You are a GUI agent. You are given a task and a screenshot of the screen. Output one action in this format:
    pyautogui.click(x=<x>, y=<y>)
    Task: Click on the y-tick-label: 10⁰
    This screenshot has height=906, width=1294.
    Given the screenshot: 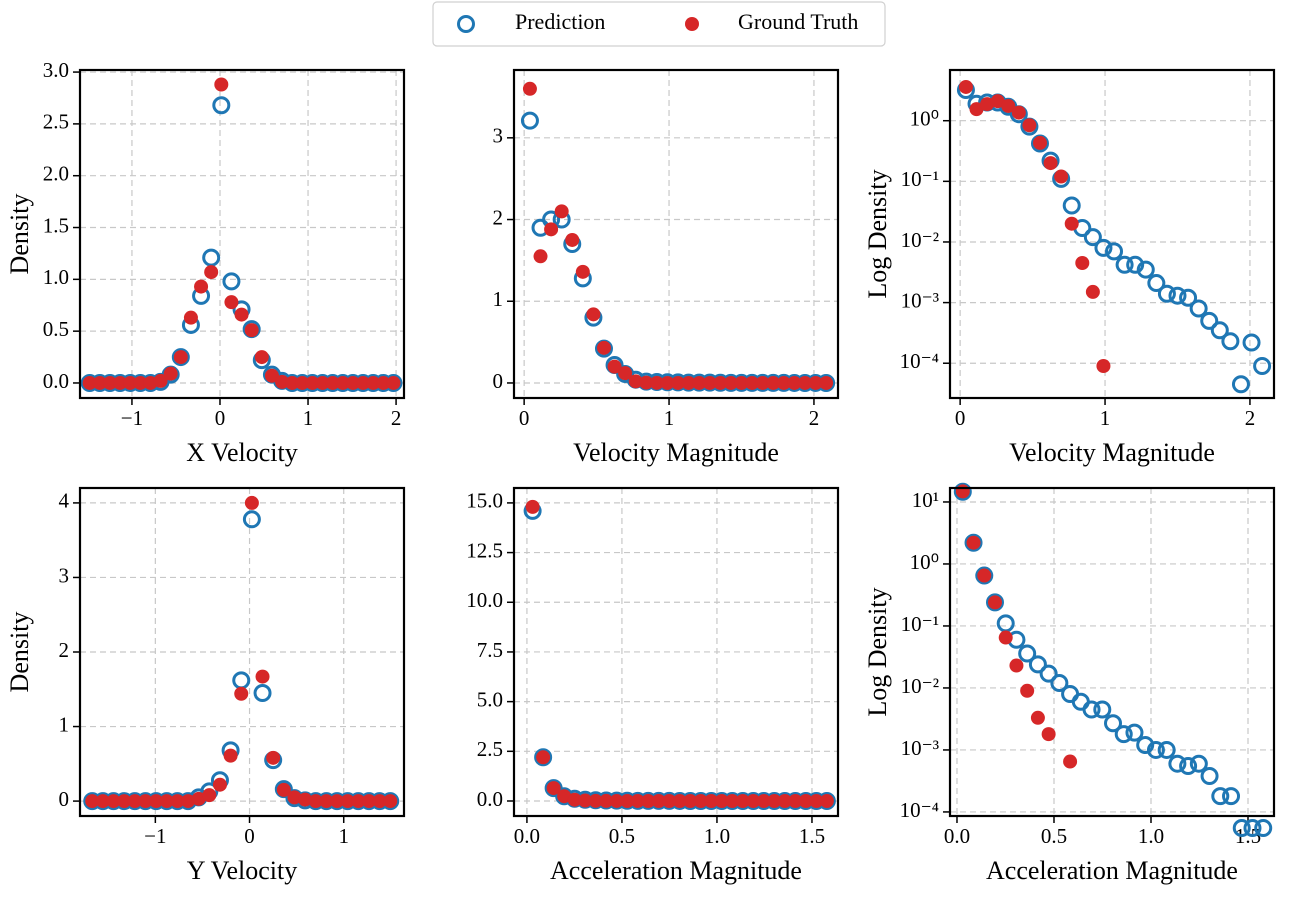 What is the action you would take?
    pyautogui.click(x=924, y=119)
    